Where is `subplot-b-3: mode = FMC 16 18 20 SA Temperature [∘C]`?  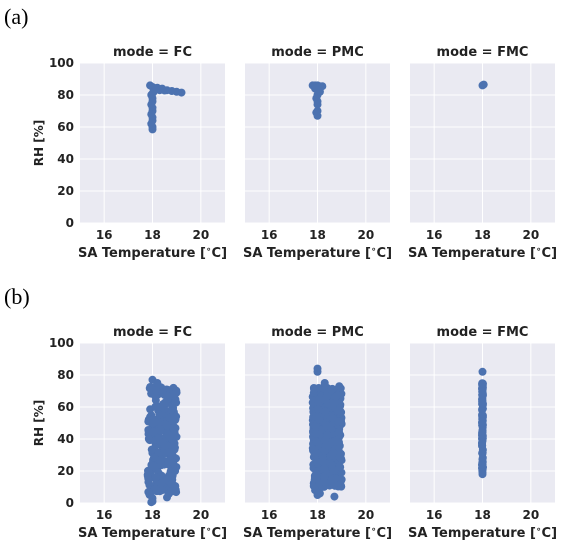
subplot-b-3: mode = FMC 16 18 20 SA Temperature [∘C] is located at coordinates (482, 433).